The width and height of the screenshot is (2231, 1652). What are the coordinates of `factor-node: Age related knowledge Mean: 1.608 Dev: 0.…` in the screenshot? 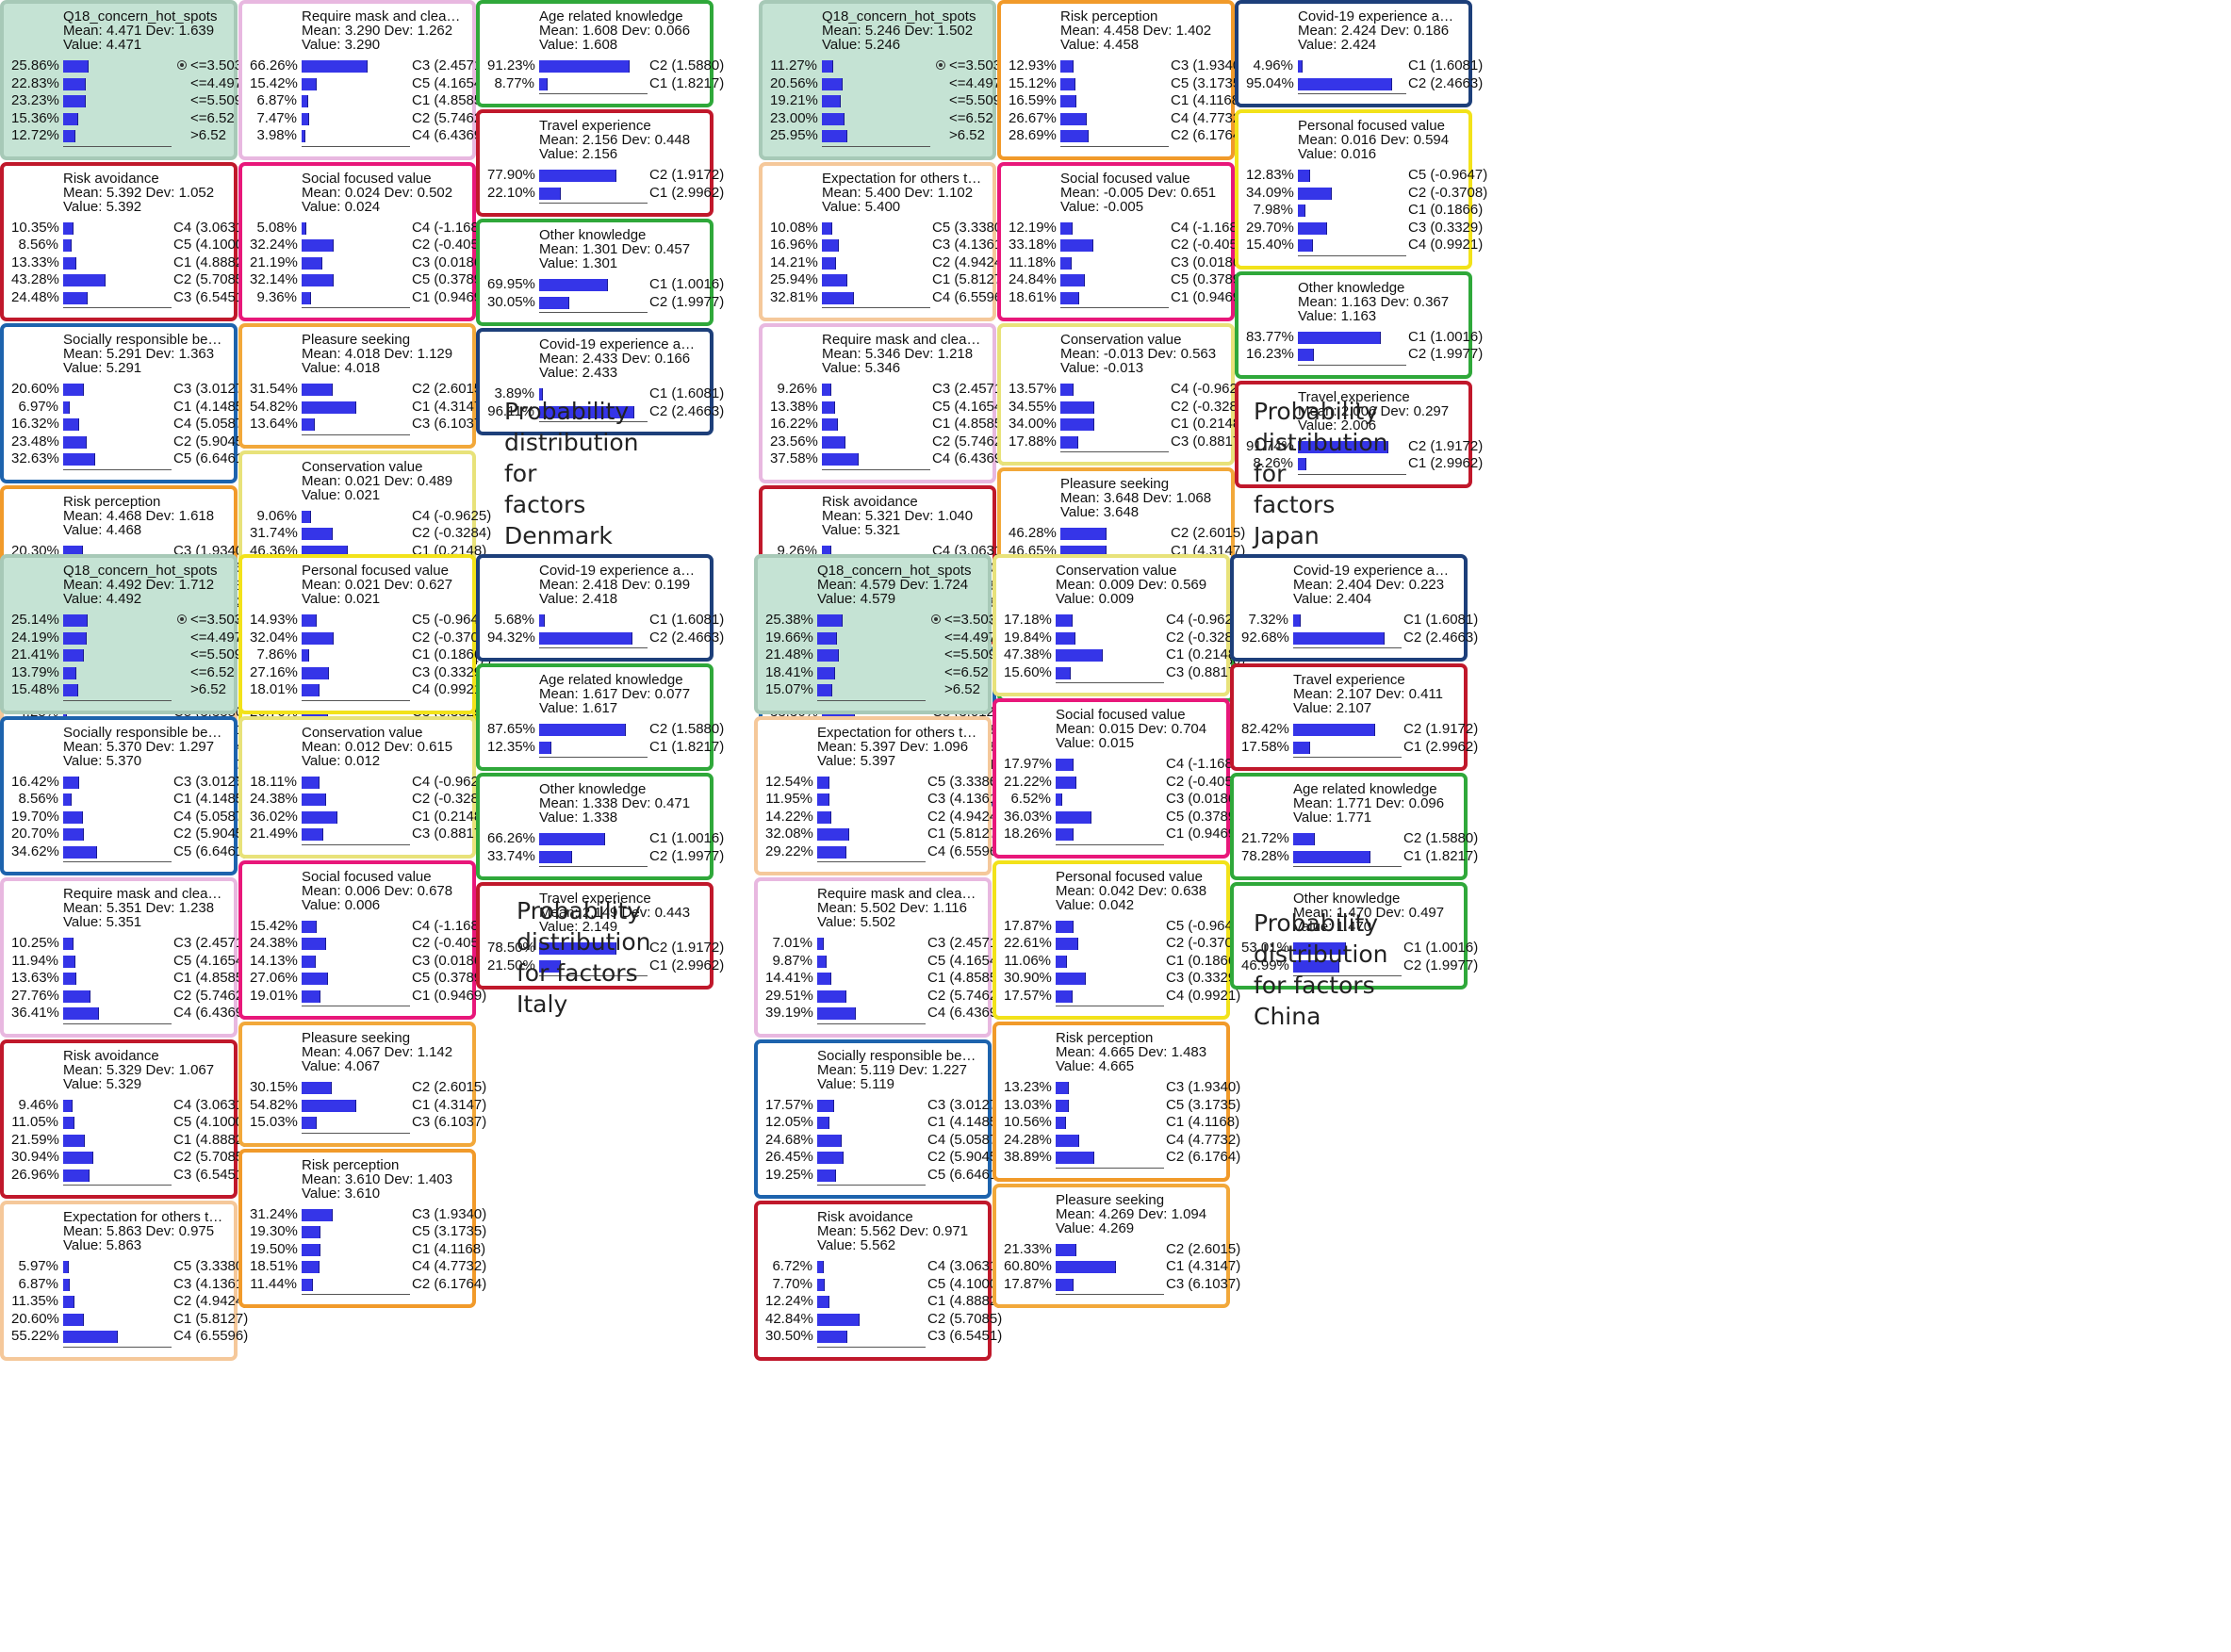 It's located at (600, 53).